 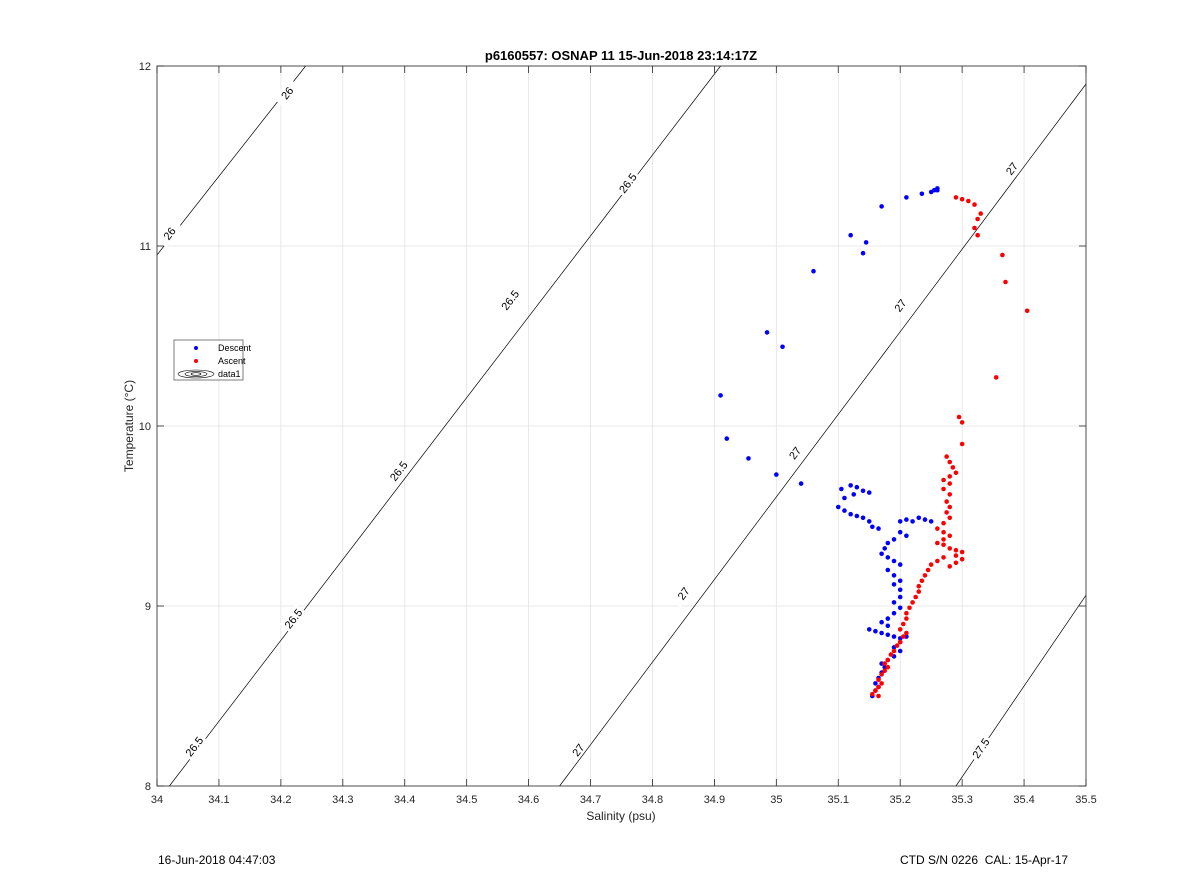 What do you see at coordinates (217, 860) in the screenshot?
I see `footer-timestamp: 16-Jun-2018 04:47:03` at bounding box center [217, 860].